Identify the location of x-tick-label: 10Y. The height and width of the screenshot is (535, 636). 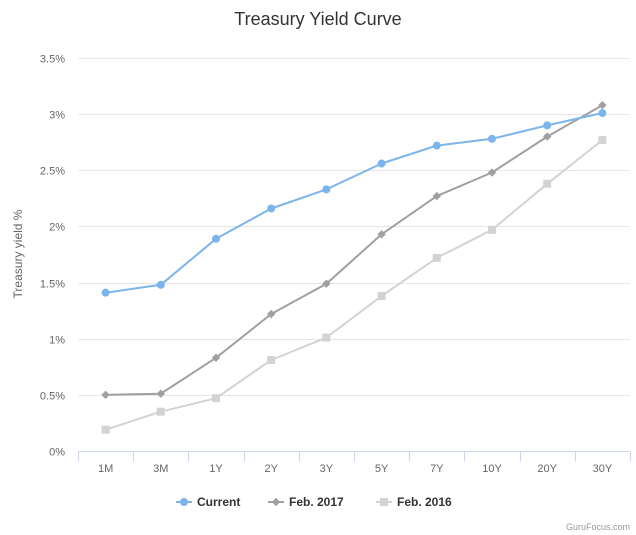
(492, 469).